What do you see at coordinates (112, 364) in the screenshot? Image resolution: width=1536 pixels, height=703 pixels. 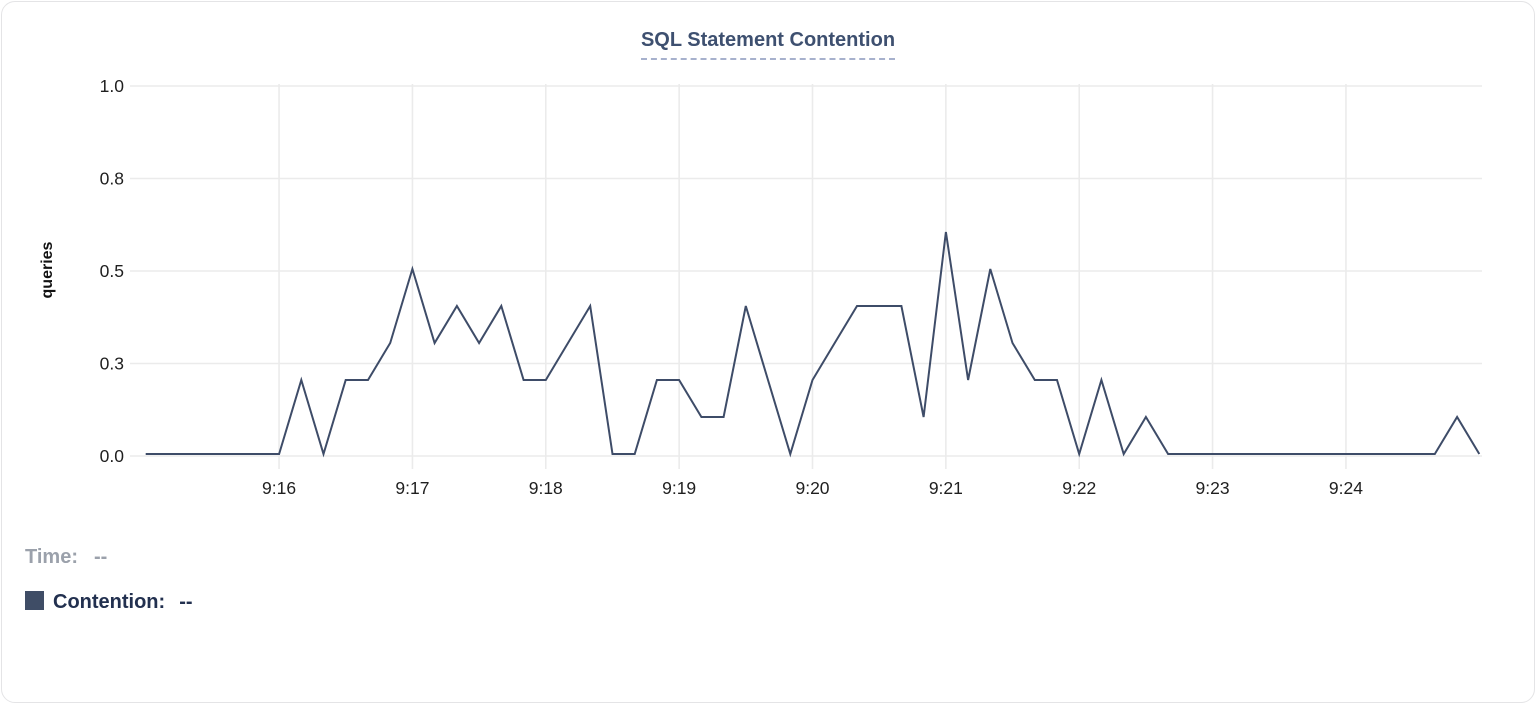 I see `y-tick-label: 0.3` at bounding box center [112, 364].